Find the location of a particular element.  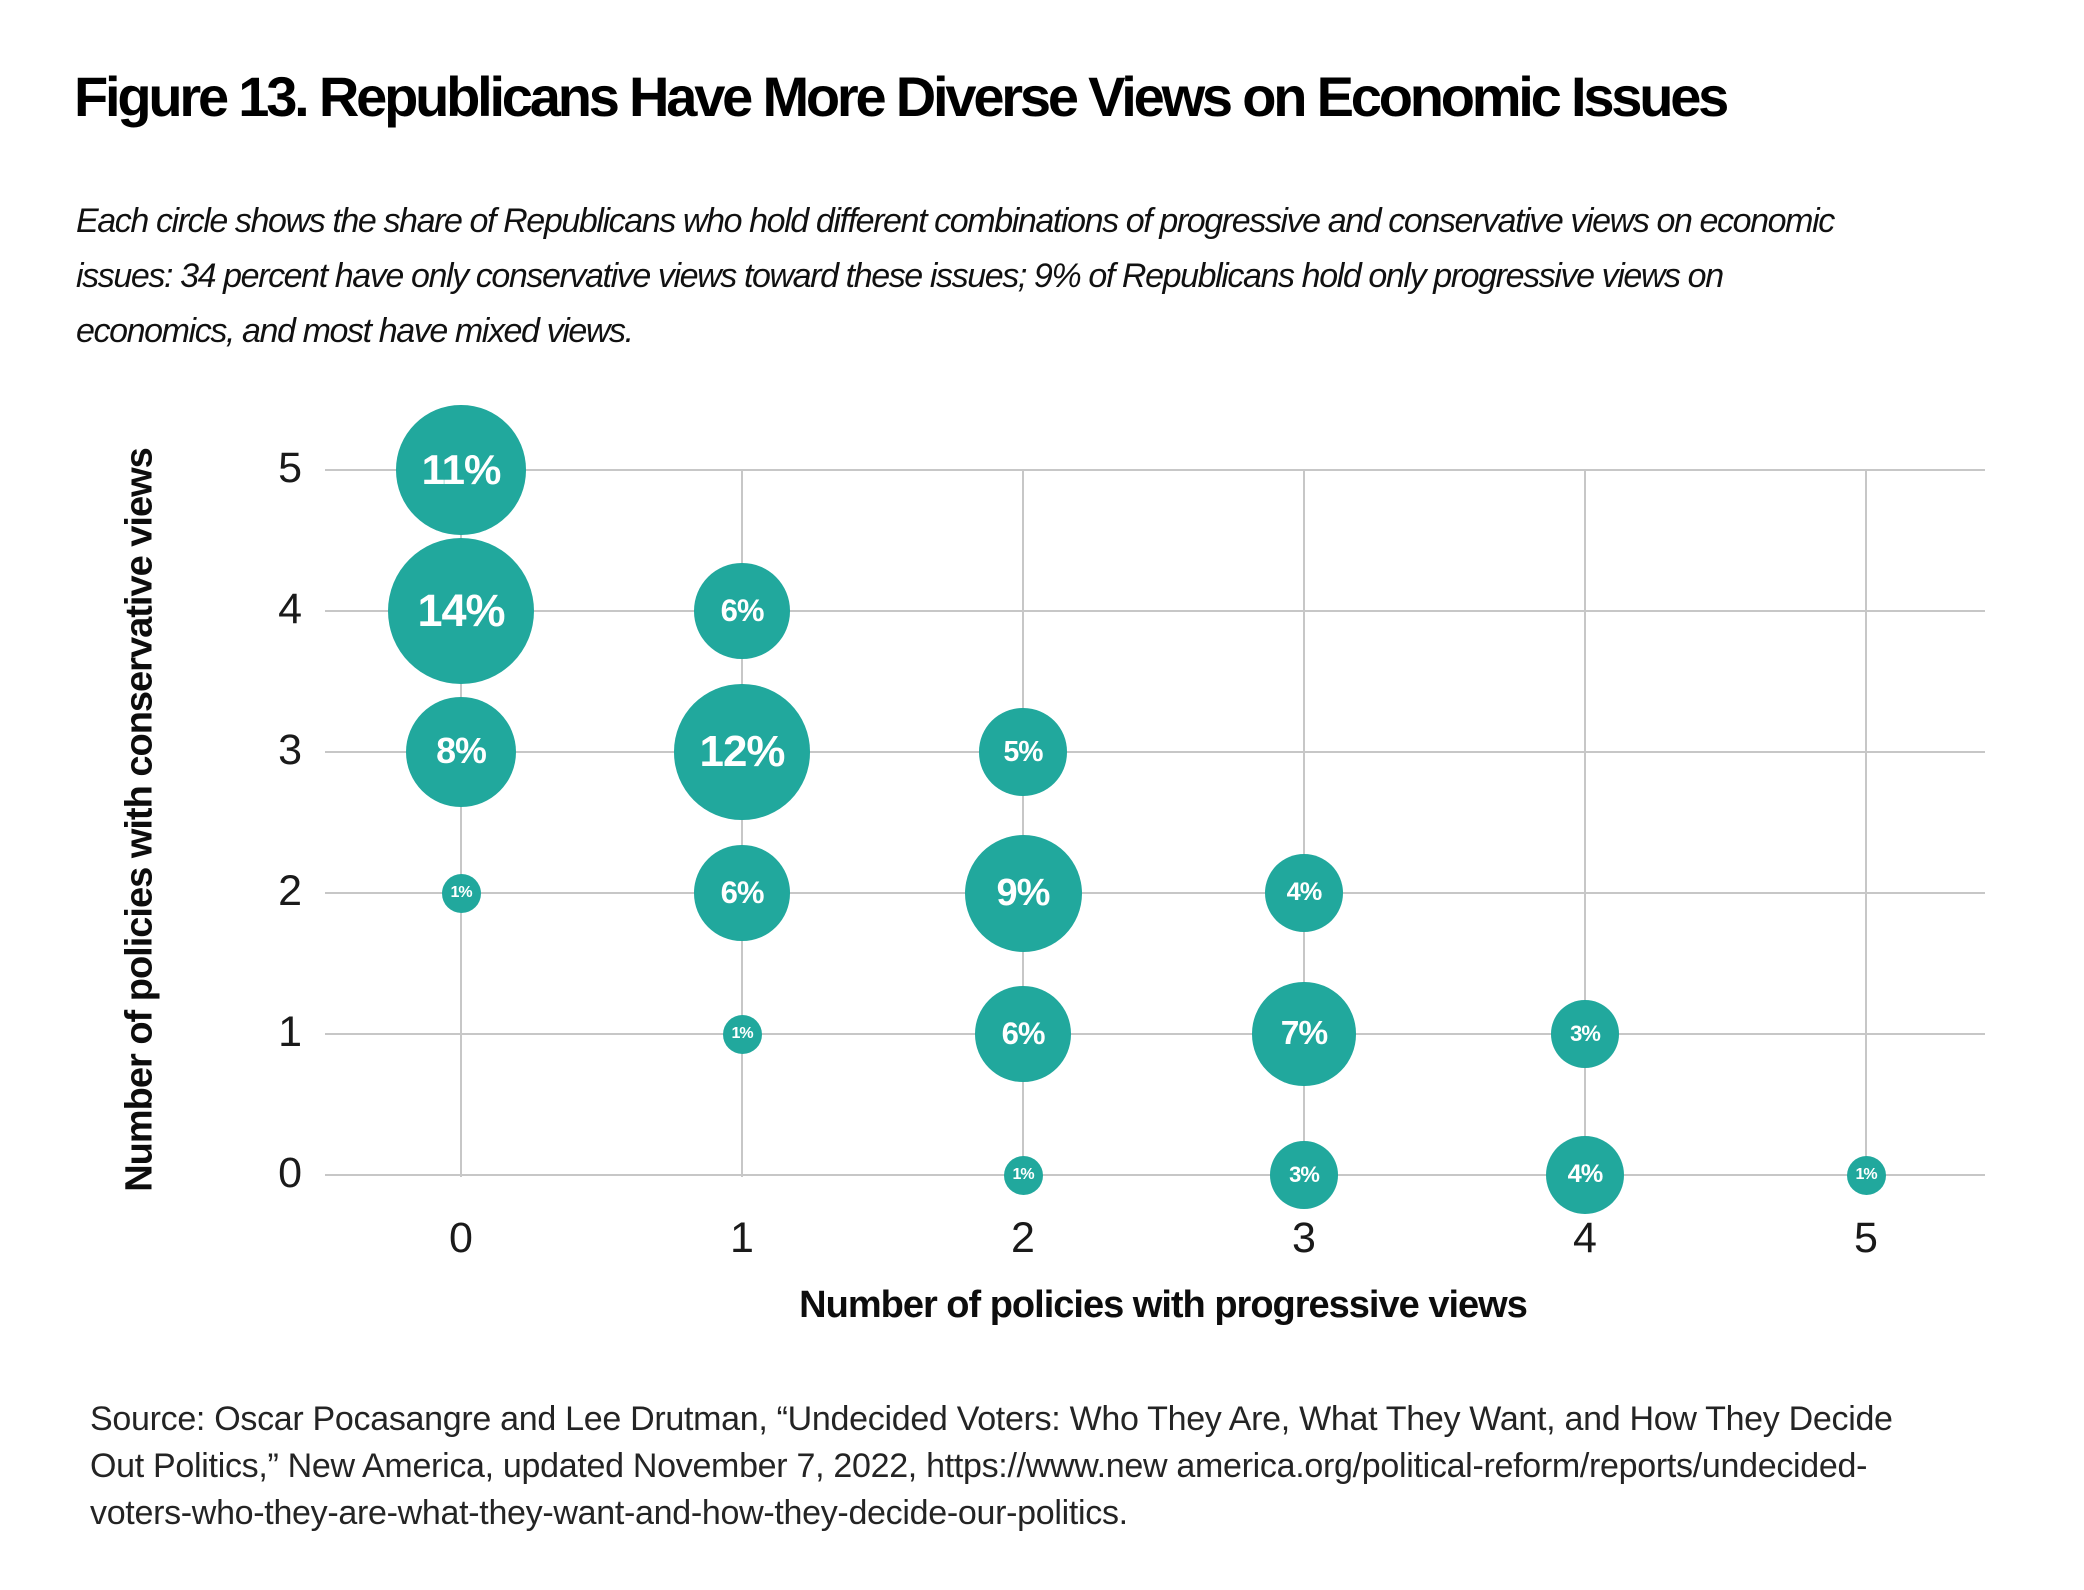

bubble: 7% is located at coordinates (1304, 1034).